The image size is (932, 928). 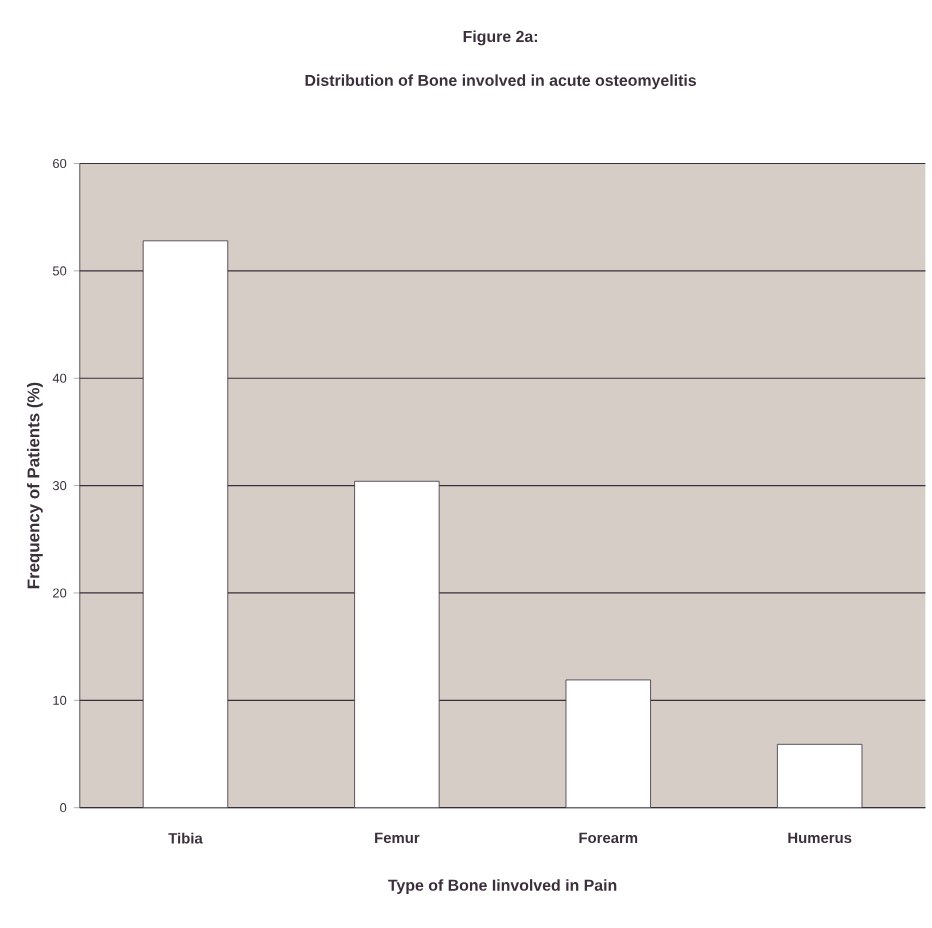 What do you see at coordinates (35, 486) in the screenshot?
I see `y-axis-title: Frequency of Patients (%)` at bounding box center [35, 486].